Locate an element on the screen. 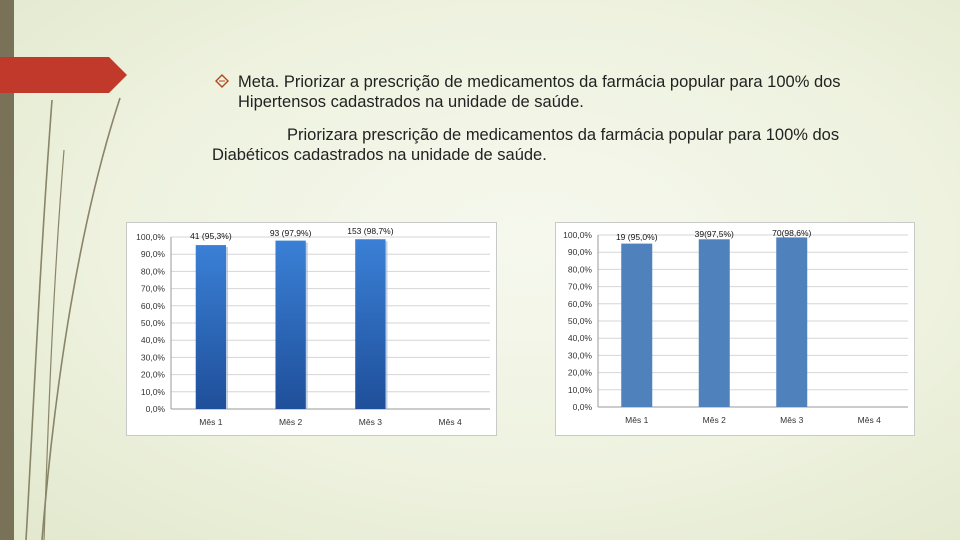 This screenshot has width=960, height=540. data-label: 39(97,5%) is located at coordinates (714, 234).